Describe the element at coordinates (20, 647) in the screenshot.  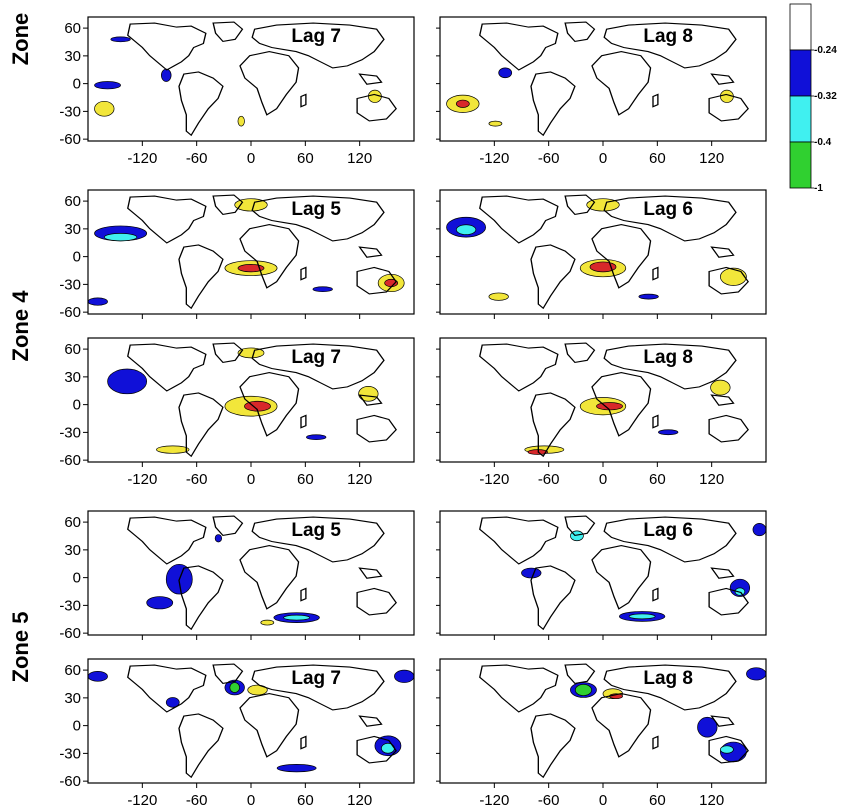
I see `zone-label: Zone 5` at that location.